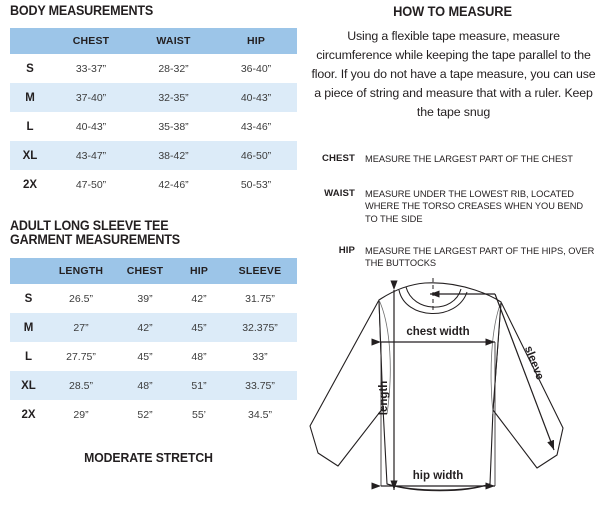  Describe the element at coordinates (153, 414) in the screenshot. I see `table-row: 2X 29” 52” 55’ 34.5”` at that location.